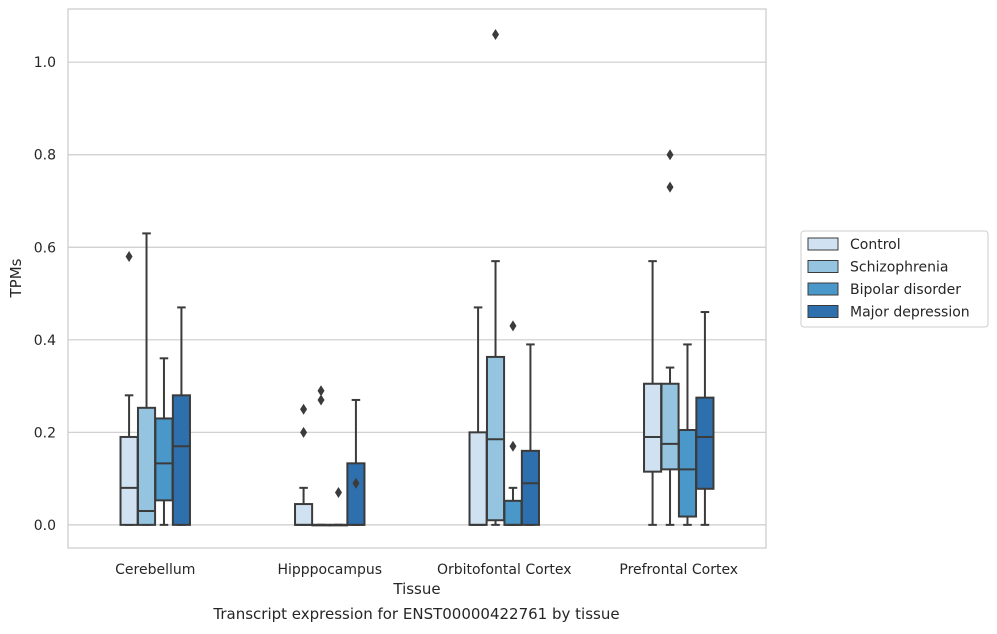 This screenshot has width=997, height=634. Describe the element at coordinates (504, 570) in the screenshot. I see `x-tick-label: Orbitofontal Cortex` at that location.